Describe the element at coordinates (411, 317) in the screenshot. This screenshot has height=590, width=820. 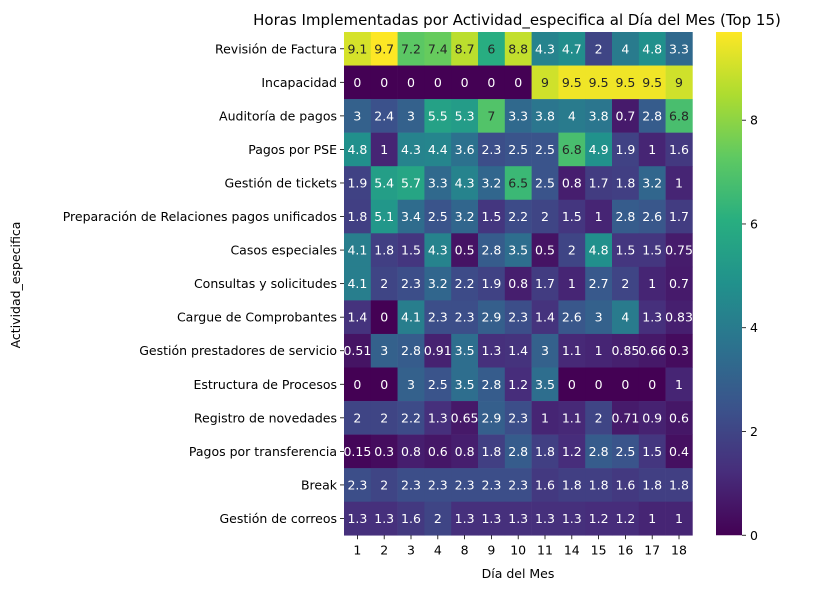
I see `cell-value-label: 4.1` at that location.